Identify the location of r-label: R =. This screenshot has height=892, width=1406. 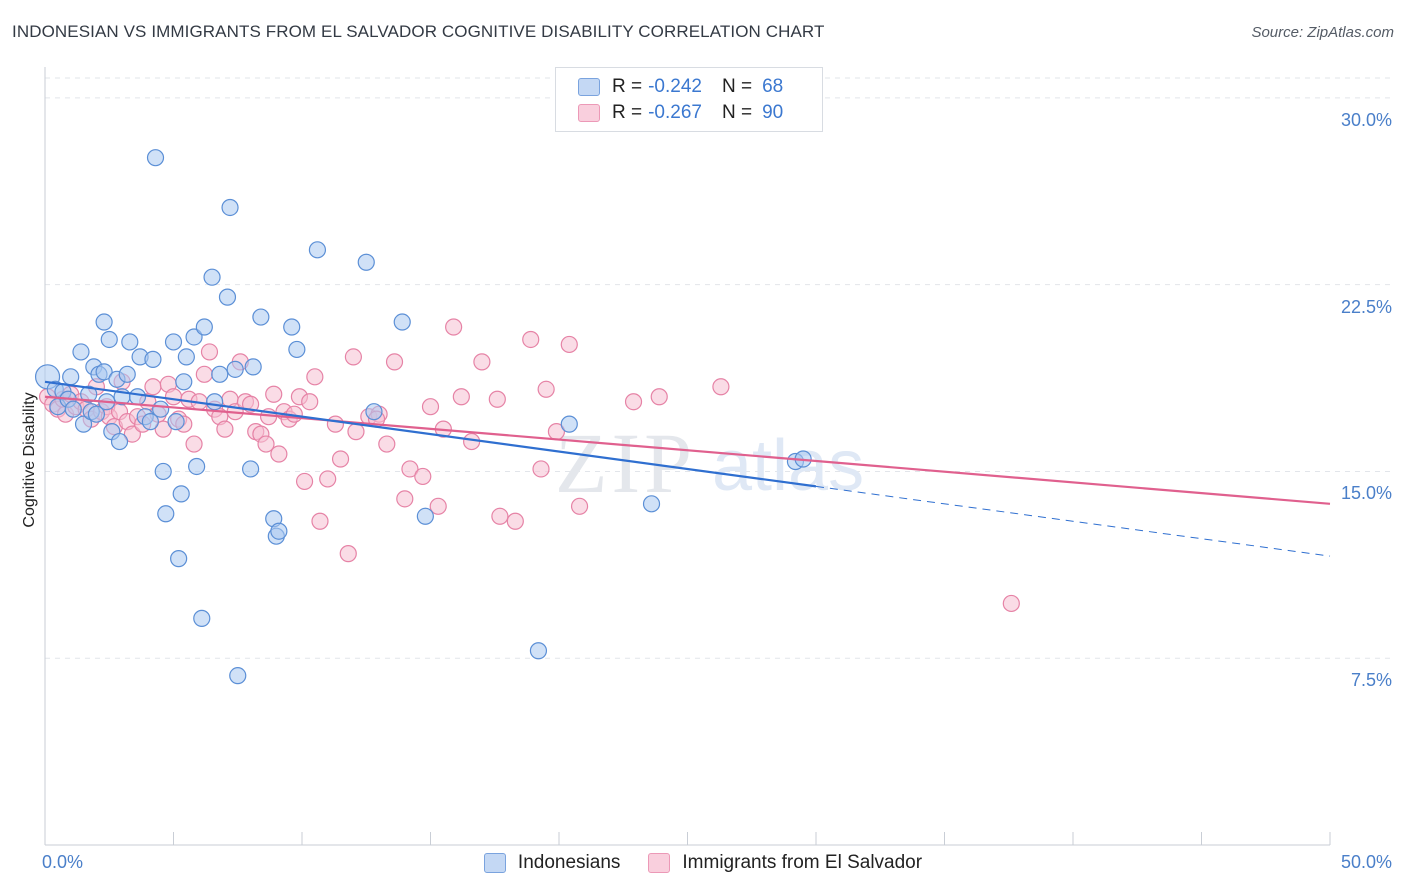
(627, 86).